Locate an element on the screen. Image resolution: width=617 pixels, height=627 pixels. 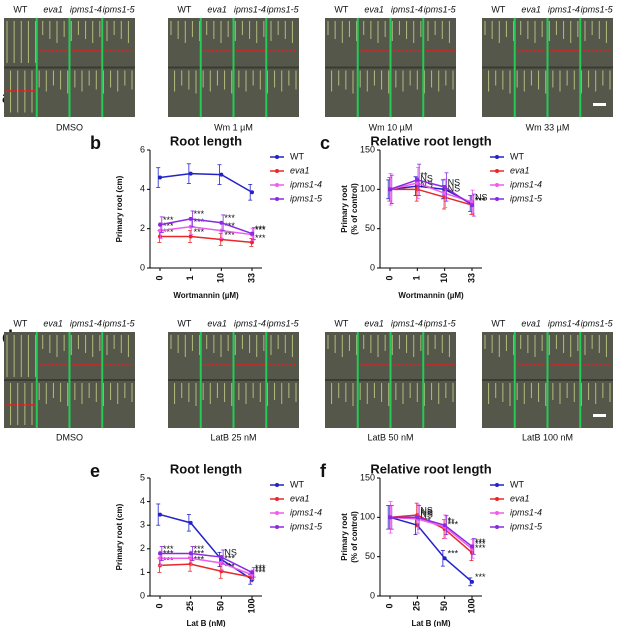
photo-caption: Wm 33 µM is located at coordinates (548, 127).